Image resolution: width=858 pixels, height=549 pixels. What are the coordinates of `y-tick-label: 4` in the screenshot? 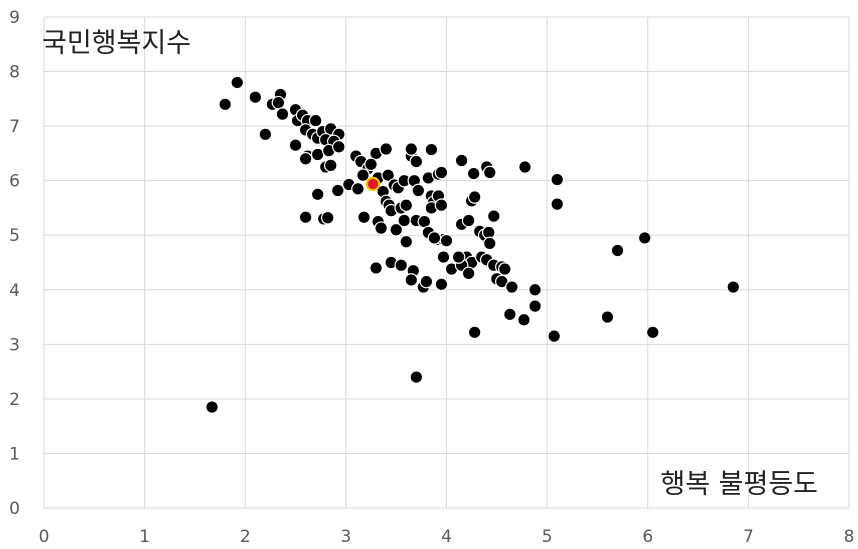 It's located at (14, 291).